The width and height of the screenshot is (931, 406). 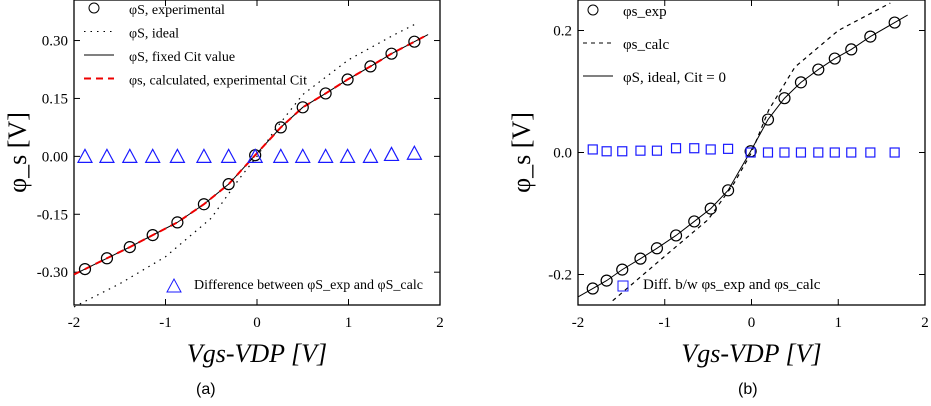 What do you see at coordinates (218, 81) in the screenshot?
I see `legend-label: φs, calculated, experimental Cit` at bounding box center [218, 81].